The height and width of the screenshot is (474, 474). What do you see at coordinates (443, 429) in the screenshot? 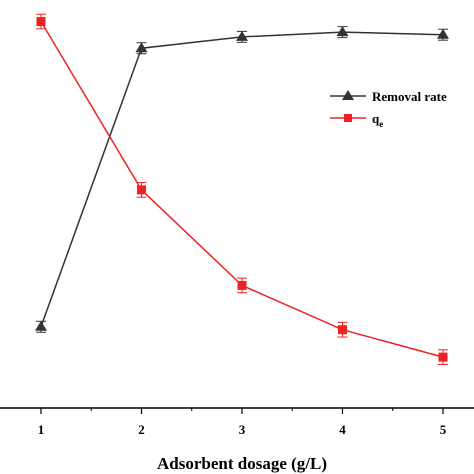
I see `x-tick-label: 5` at bounding box center [443, 429].